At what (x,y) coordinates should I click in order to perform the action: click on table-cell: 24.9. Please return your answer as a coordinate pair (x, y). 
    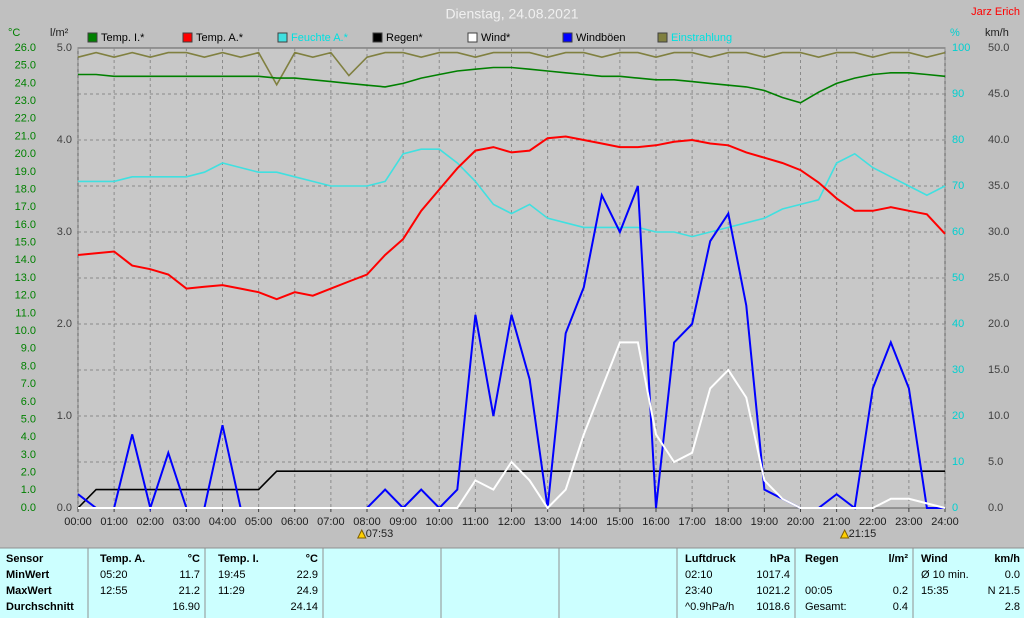
    Looking at the image, I should click on (307, 591).